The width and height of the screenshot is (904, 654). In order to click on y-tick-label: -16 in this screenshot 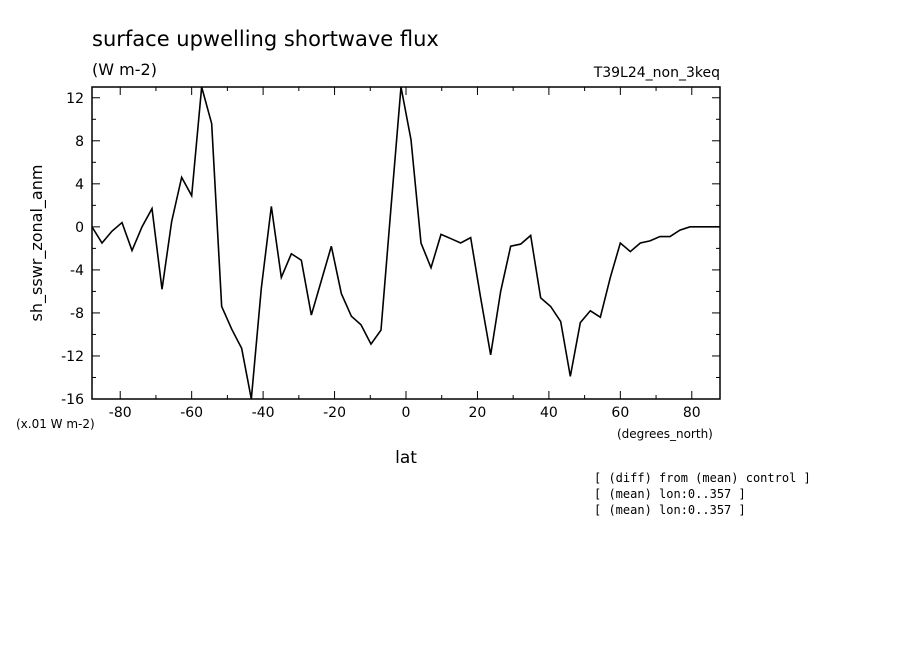, I will do `click(72, 400)`.